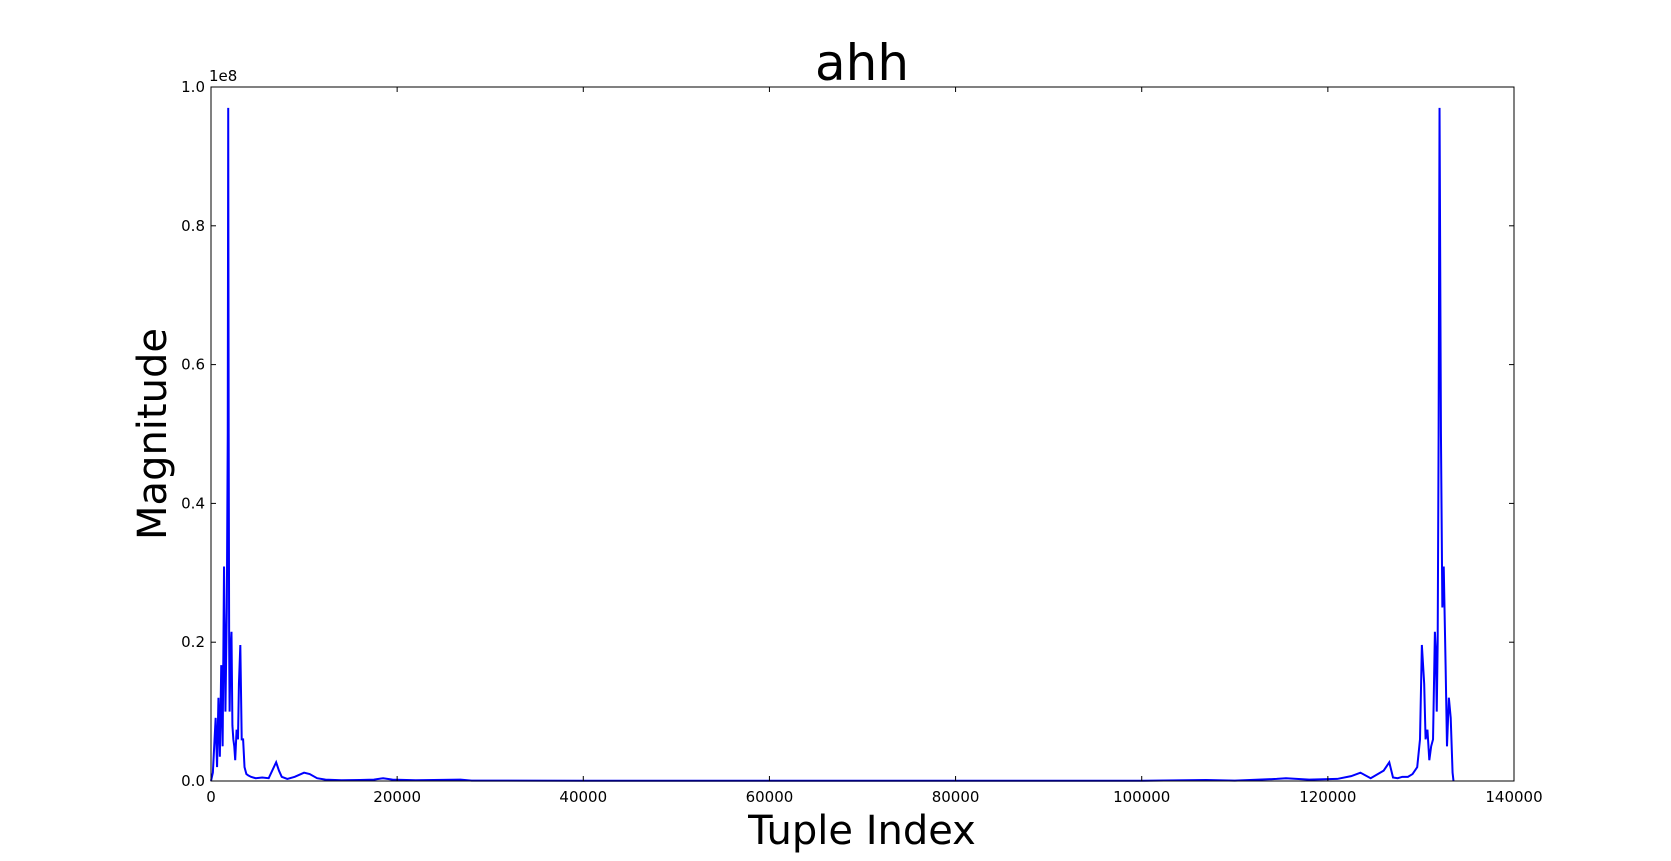 The height and width of the screenshot is (861, 1671). What do you see at coordinates (193, 642) in the screenshot?
I see `y-tick-label: 0.2` at bounding box center [193, 642].